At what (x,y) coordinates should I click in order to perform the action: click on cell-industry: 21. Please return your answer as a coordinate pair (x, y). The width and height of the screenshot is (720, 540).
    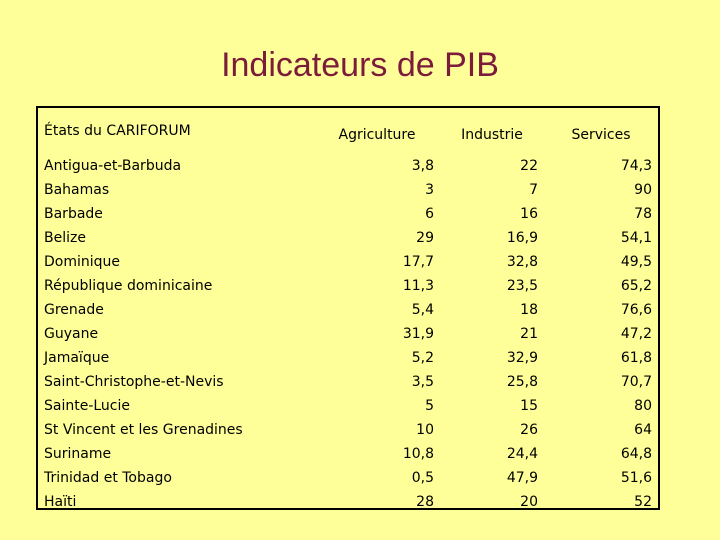
    Looking at the image, I should click on (529, 334).